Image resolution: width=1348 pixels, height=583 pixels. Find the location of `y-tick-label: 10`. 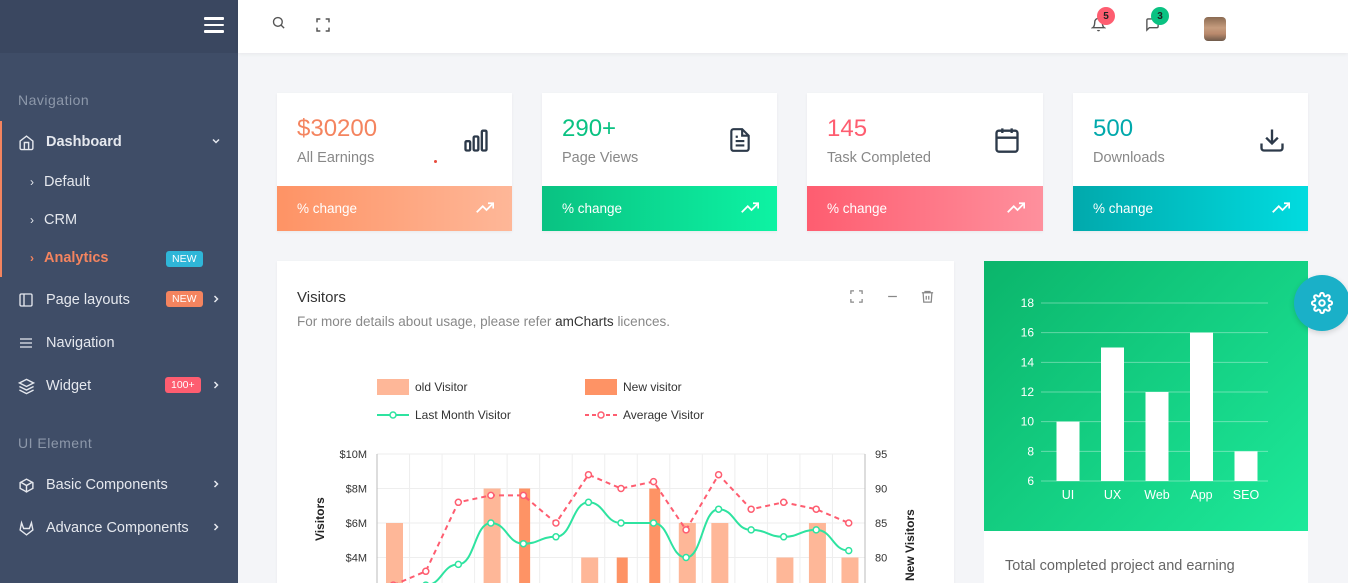

y-tick-label: 10 is located at coordinates (1028, 422).